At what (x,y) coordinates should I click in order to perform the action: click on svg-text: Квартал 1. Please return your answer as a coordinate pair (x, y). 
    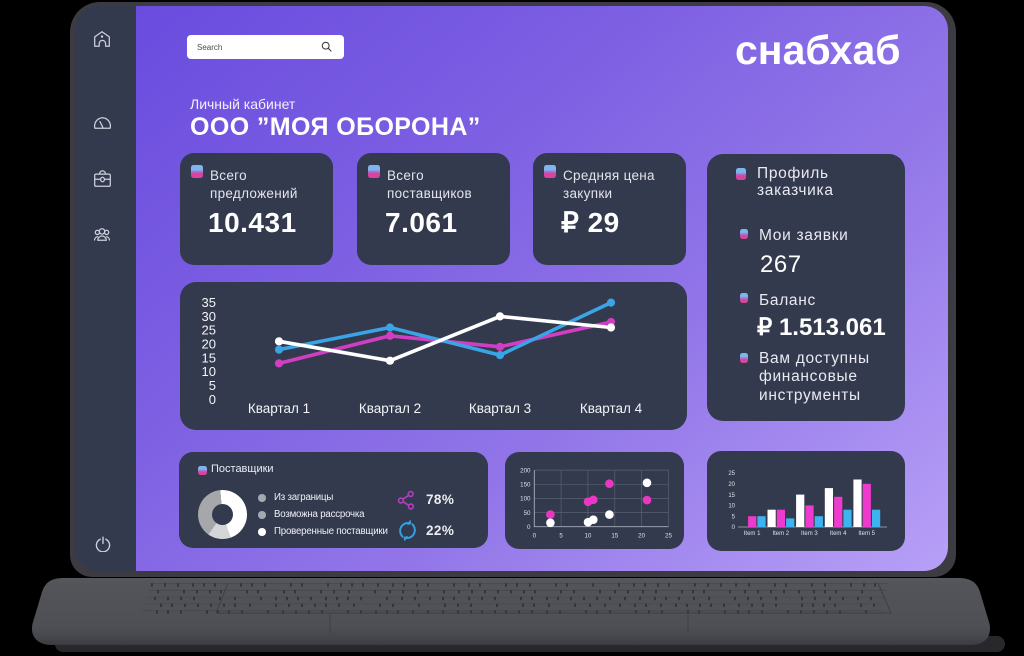
    Looking at the image, I should click on (279, 408).